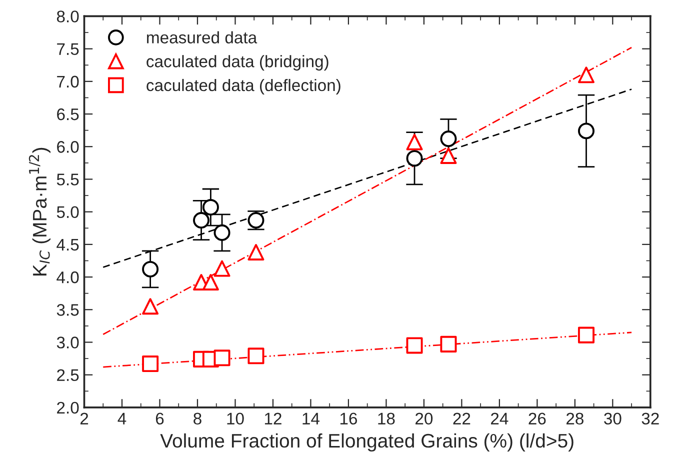 The height and width of the screenshot is (463, 674). I want to click on x-tick-label: 2, so click(84, 418).